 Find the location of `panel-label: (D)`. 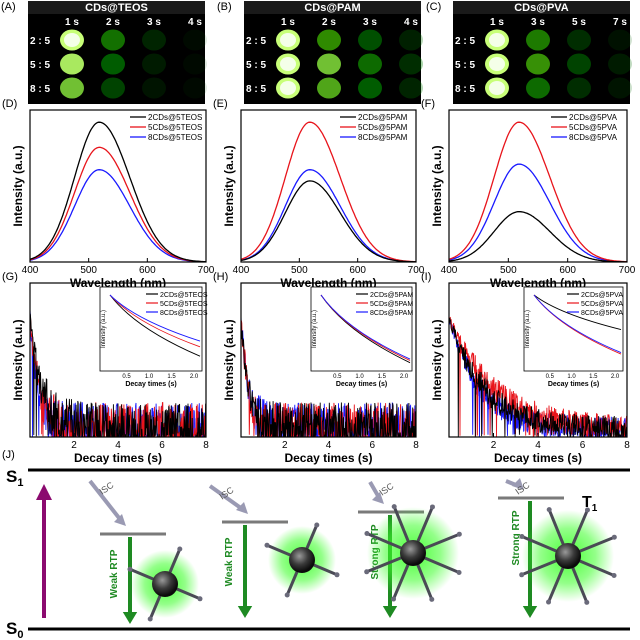

panel-label: (D) is located at coordinates (9, 104).